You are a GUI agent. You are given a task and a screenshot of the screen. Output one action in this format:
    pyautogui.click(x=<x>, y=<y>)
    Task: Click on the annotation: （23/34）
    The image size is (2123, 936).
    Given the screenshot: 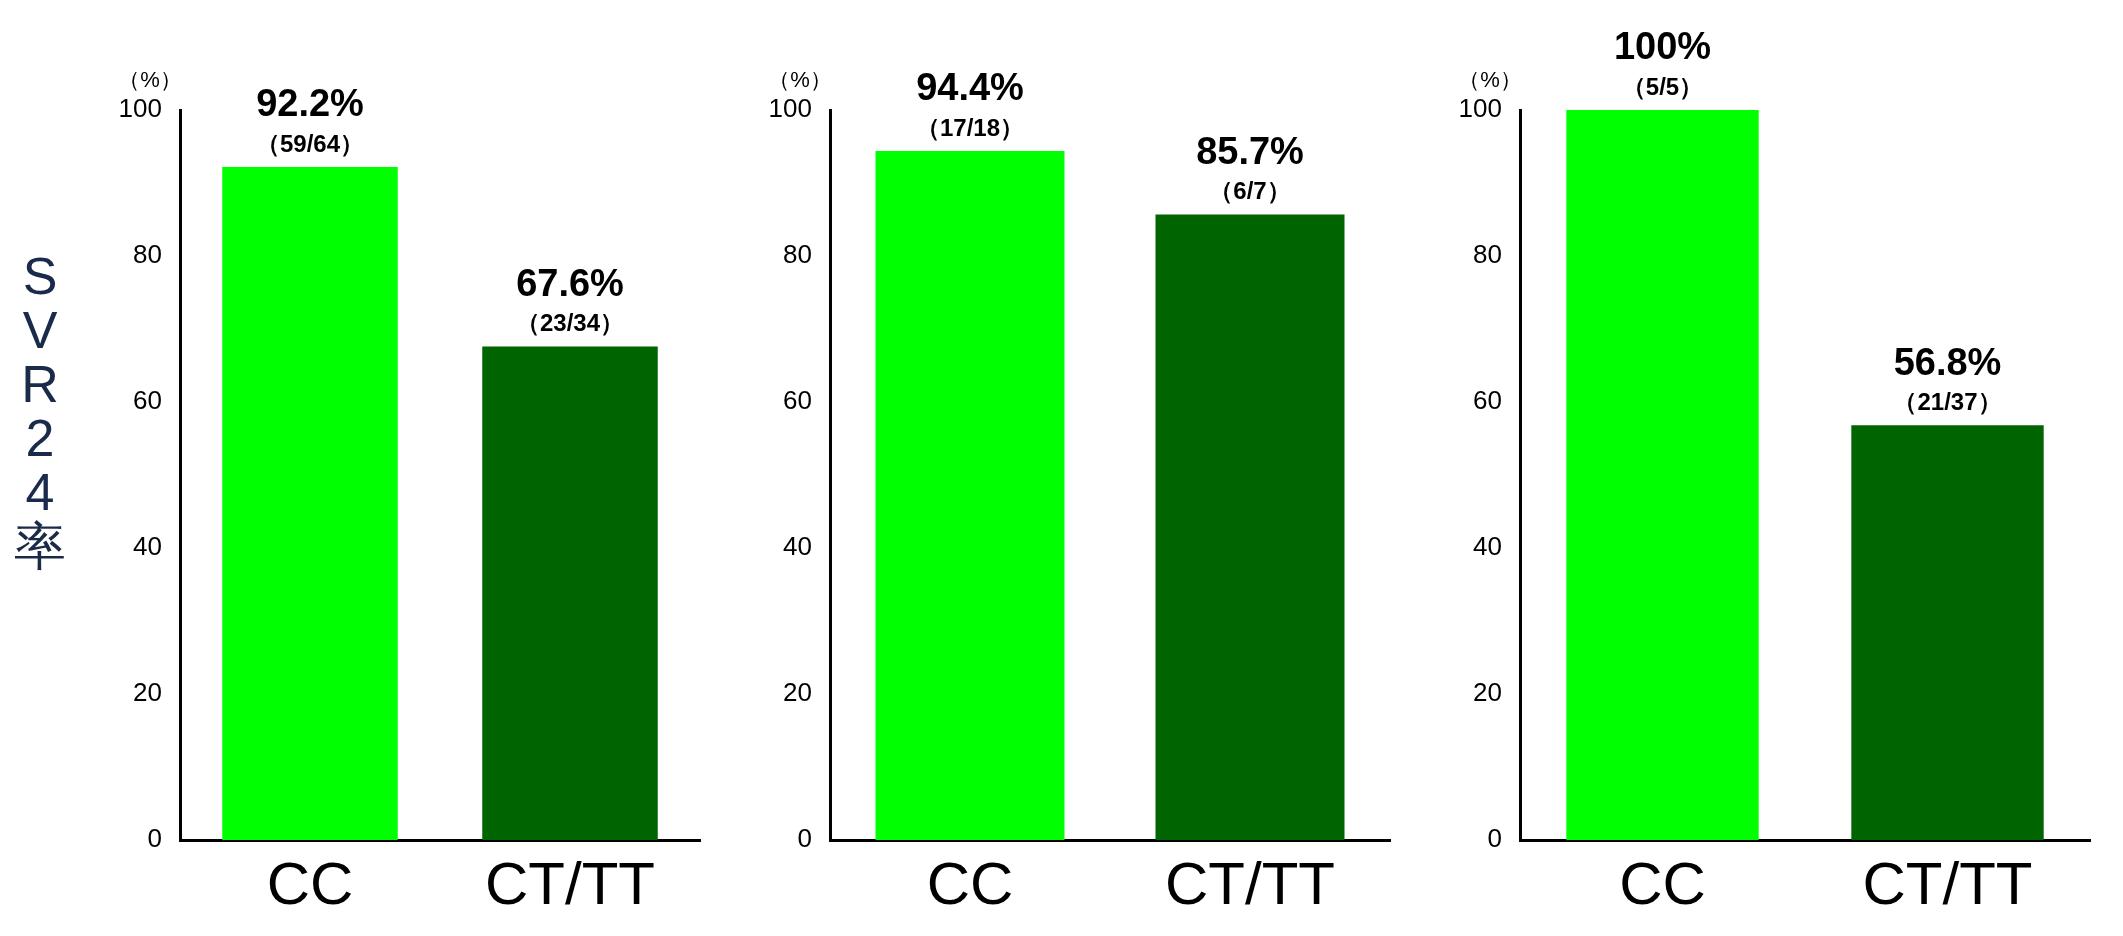 What is the action you would take?
    pyautogui.click(x=570, y=323)
    